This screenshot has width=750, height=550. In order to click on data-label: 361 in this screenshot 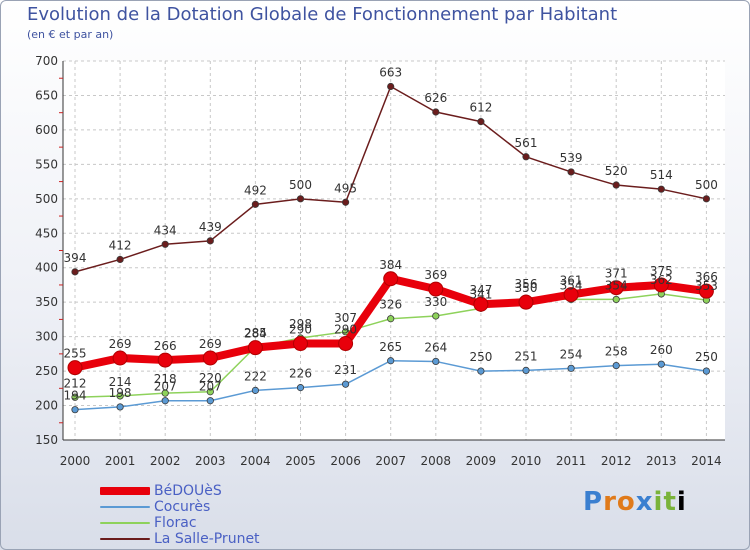, I will do `click(571, 281)`.